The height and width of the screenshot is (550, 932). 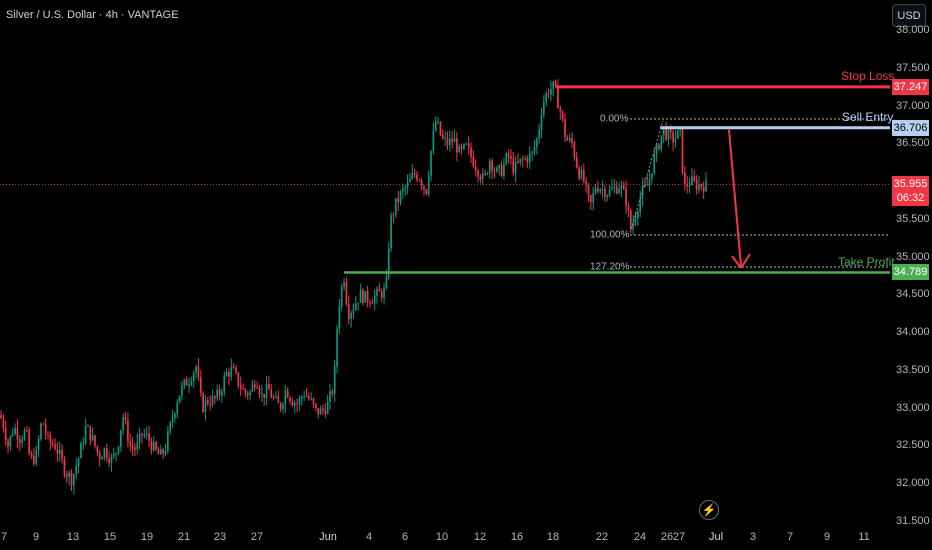 I want to click on currency-button: USD, so click(x=909, y=15).